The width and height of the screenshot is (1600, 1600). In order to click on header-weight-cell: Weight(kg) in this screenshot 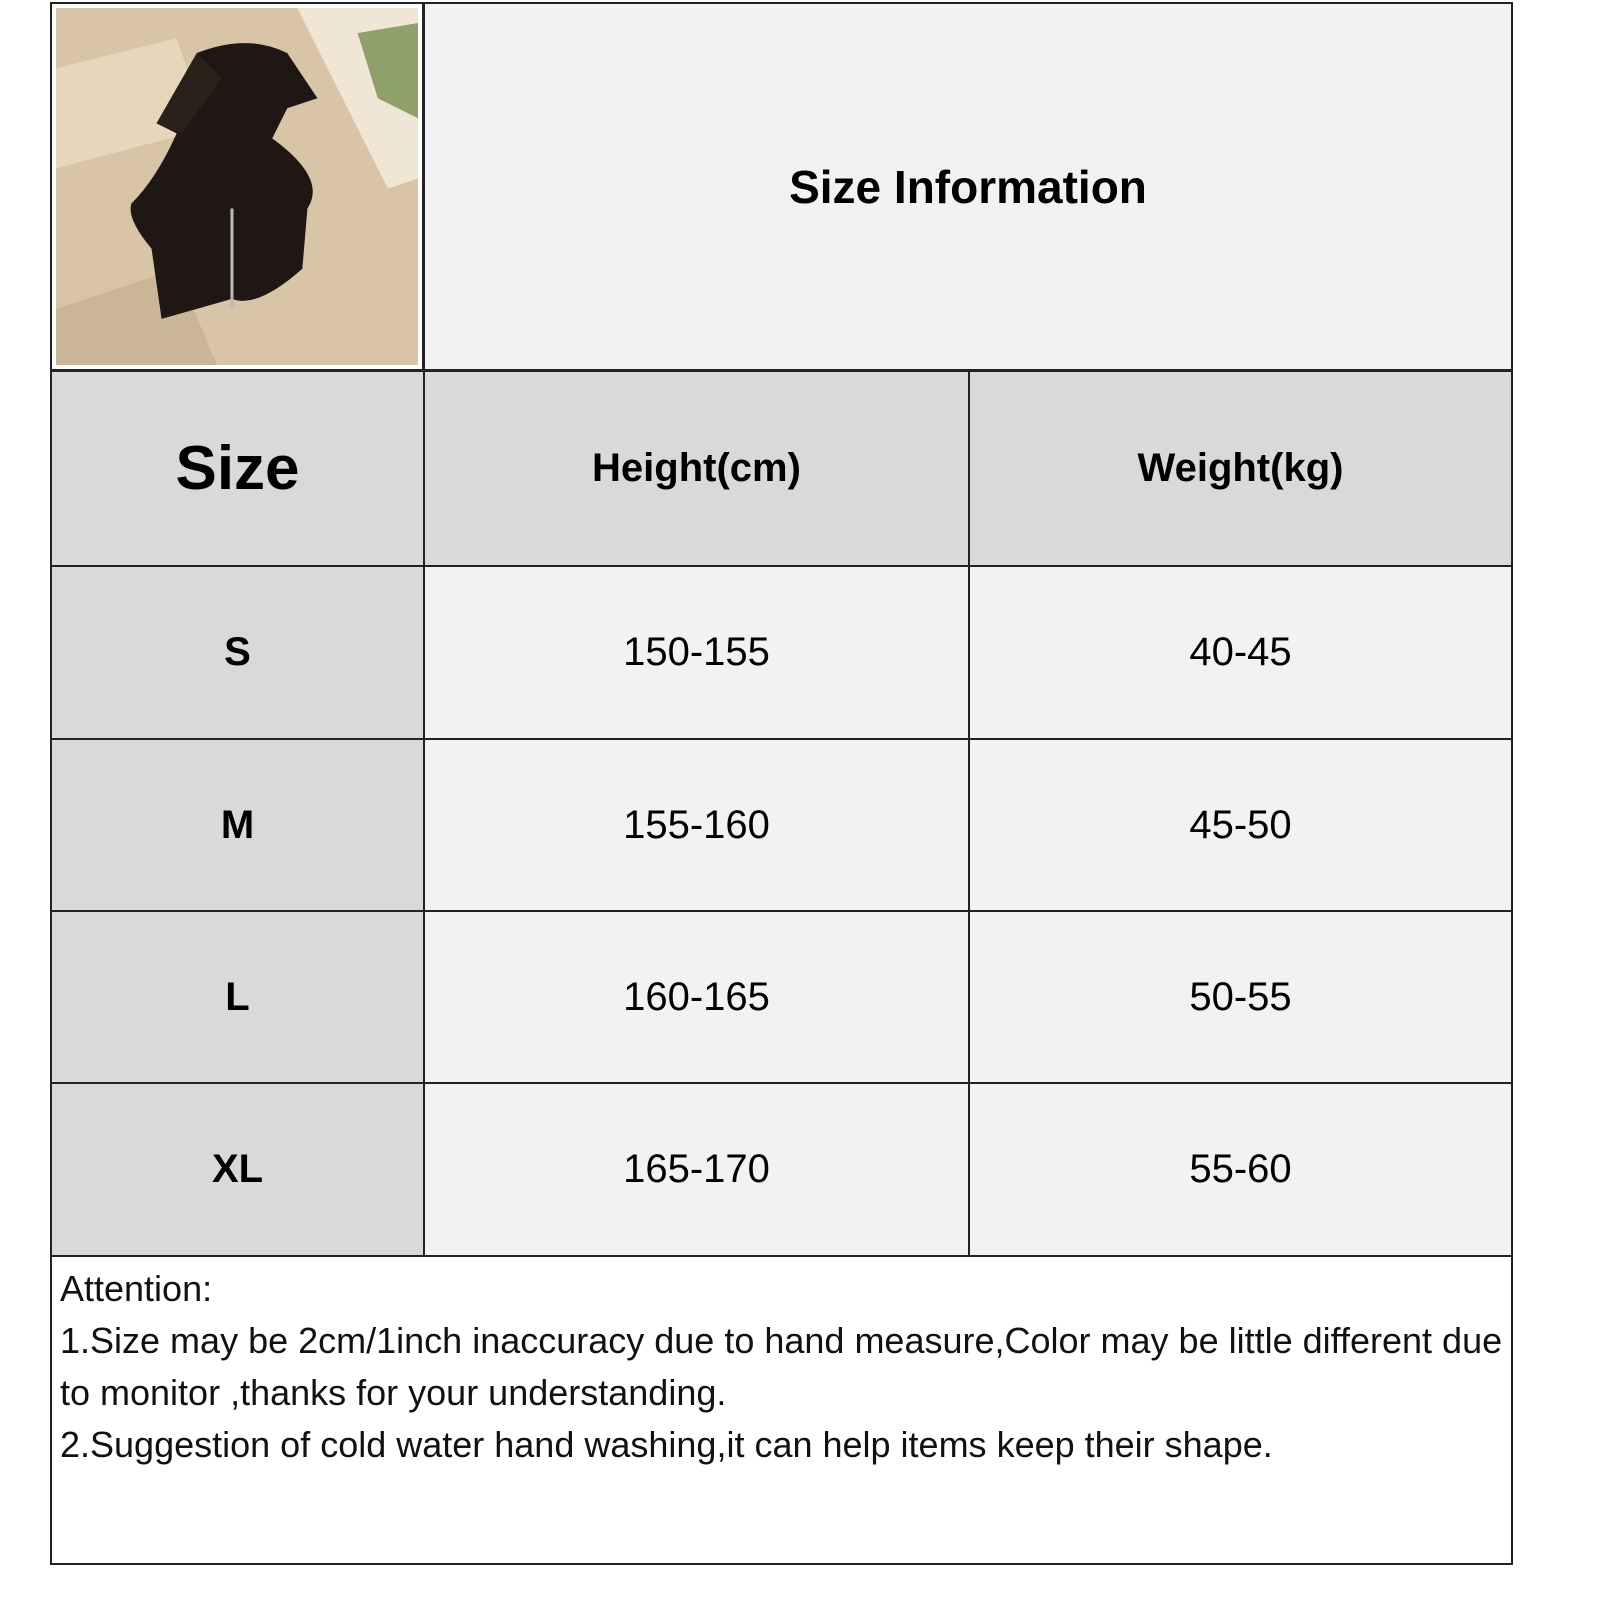, I will do `click(1240, 469)`.